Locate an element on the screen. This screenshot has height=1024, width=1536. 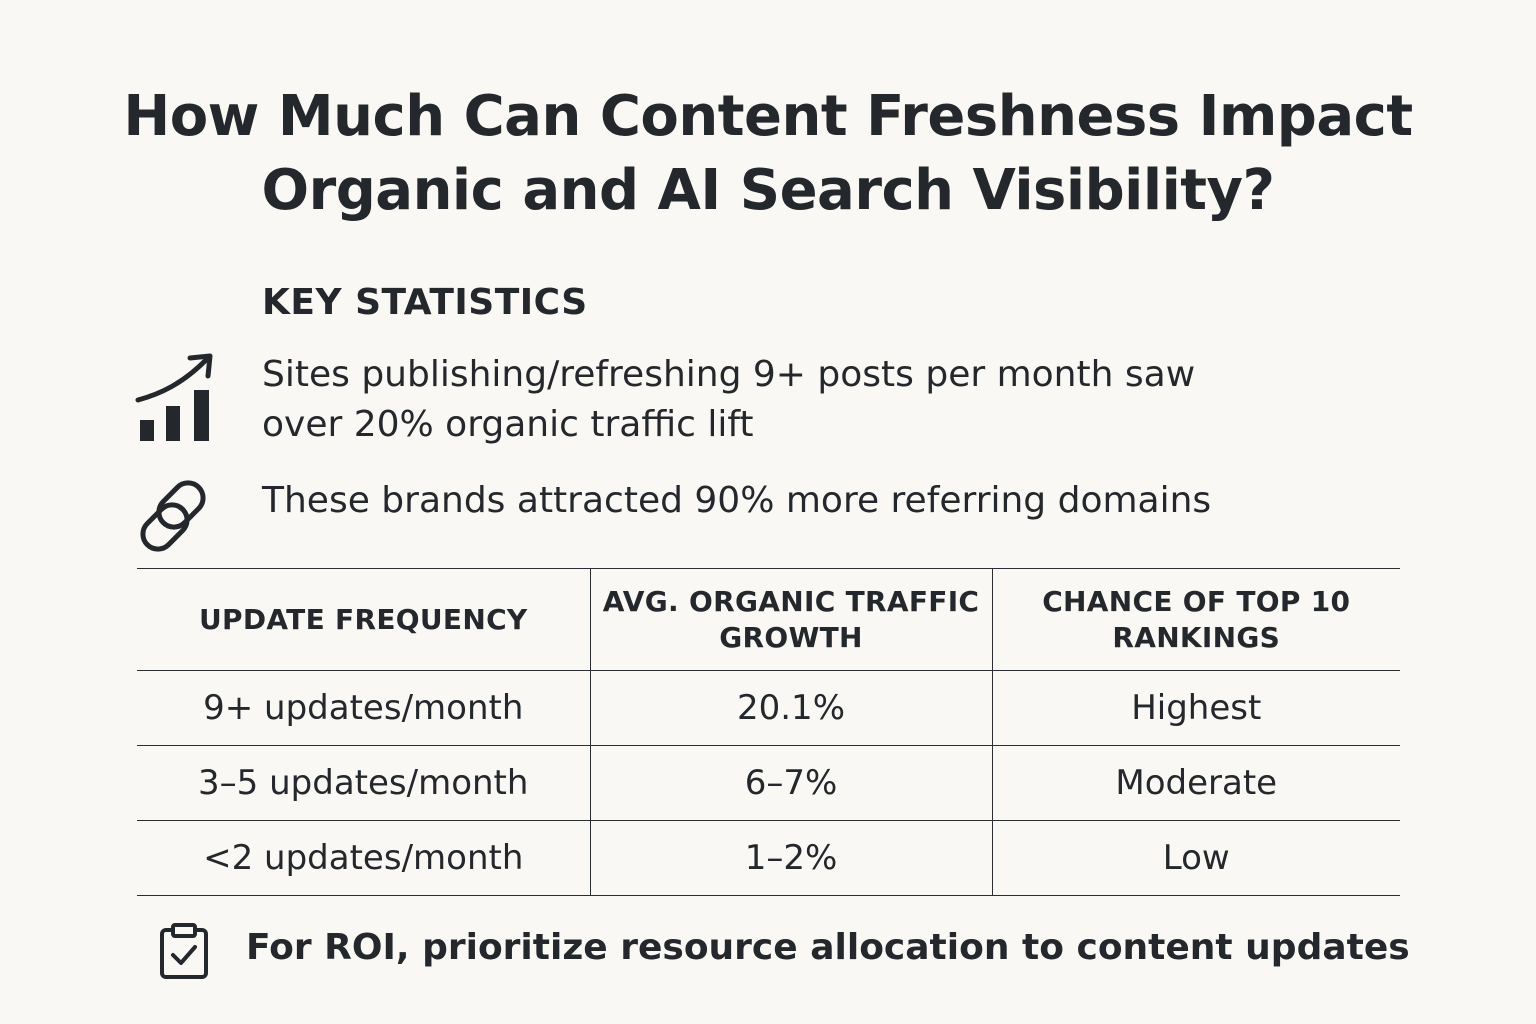
table-row: <2 updates/month 1–2% Low is located at coordinates (768, 858).